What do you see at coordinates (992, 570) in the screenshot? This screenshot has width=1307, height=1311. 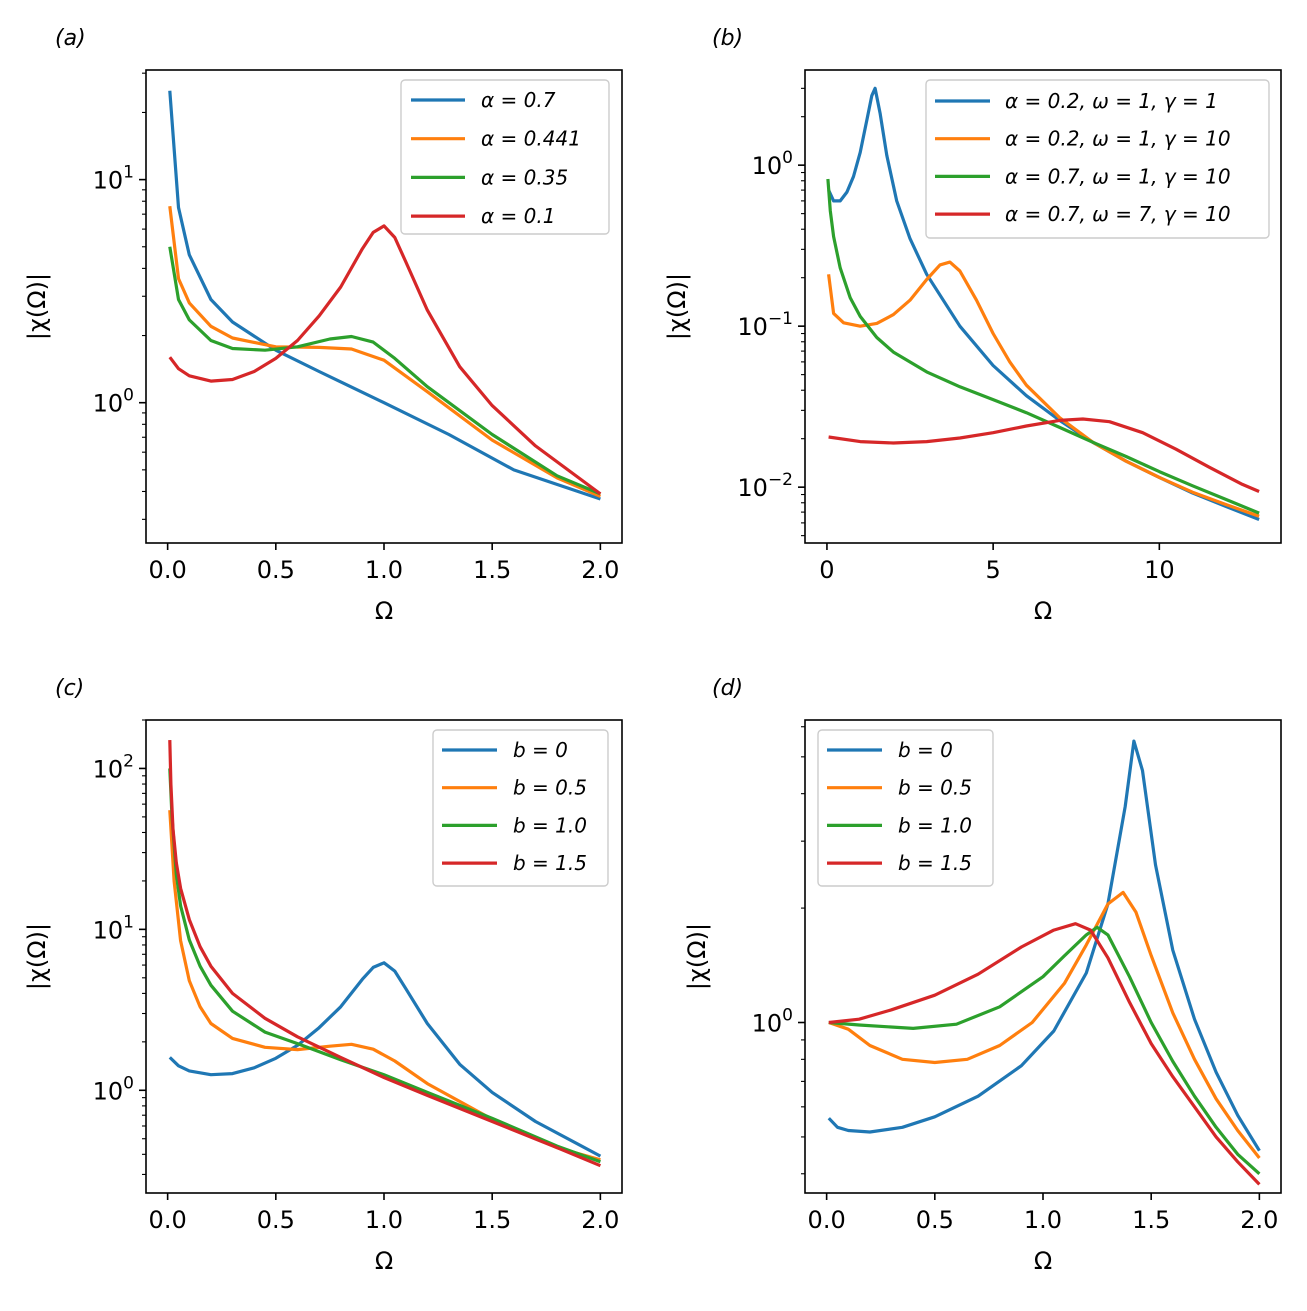 I see `x-tick-label: 5` at bounding box center [992, 570].